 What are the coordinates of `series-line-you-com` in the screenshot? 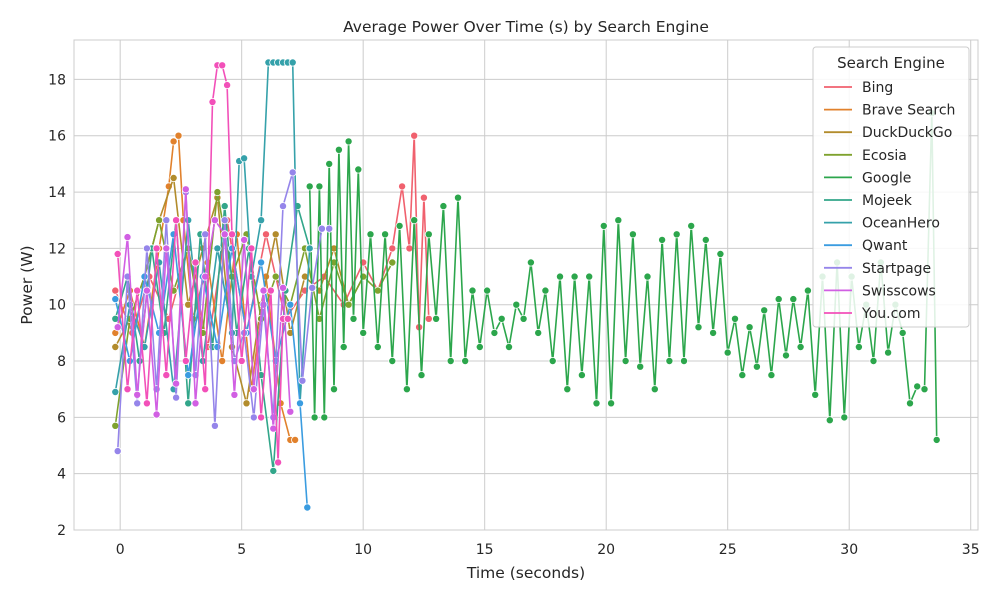 It's located at (202, 264).